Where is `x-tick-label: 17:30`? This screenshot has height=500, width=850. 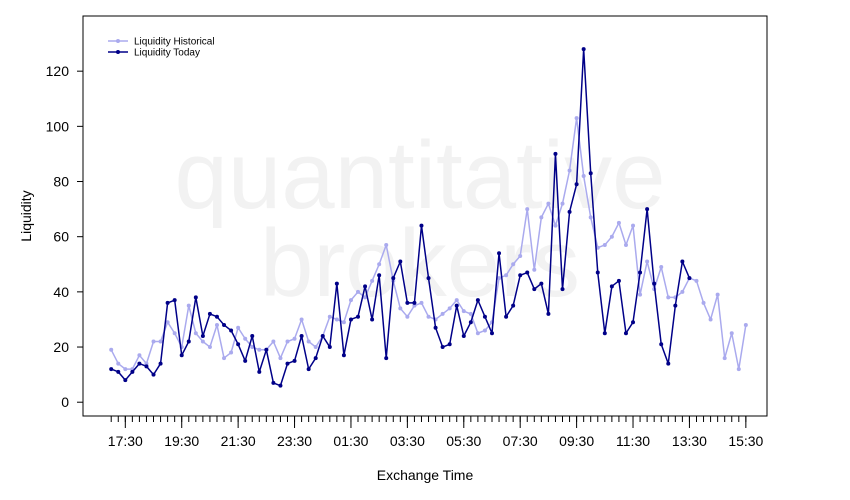
x-tick-label: 17:30 is located at coordinates (125, 441).